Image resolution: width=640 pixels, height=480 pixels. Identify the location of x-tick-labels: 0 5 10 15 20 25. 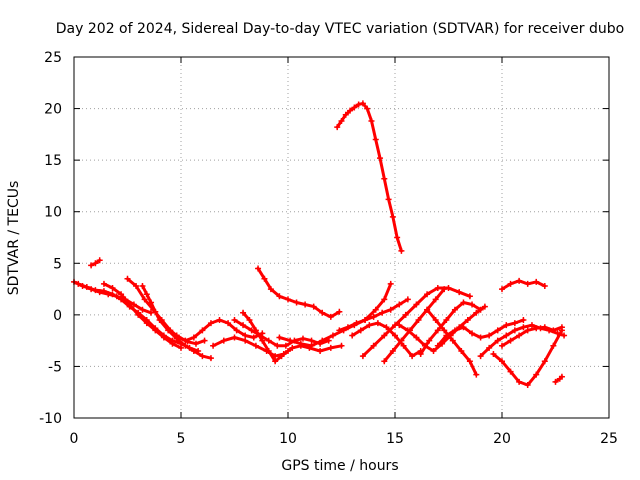
(344, 439).